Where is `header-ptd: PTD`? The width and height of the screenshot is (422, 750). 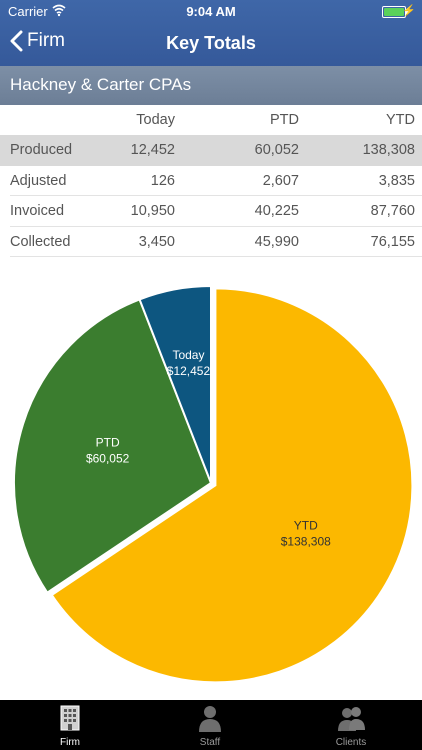
header-ptd: PTD is located at coordinates (284, 120).